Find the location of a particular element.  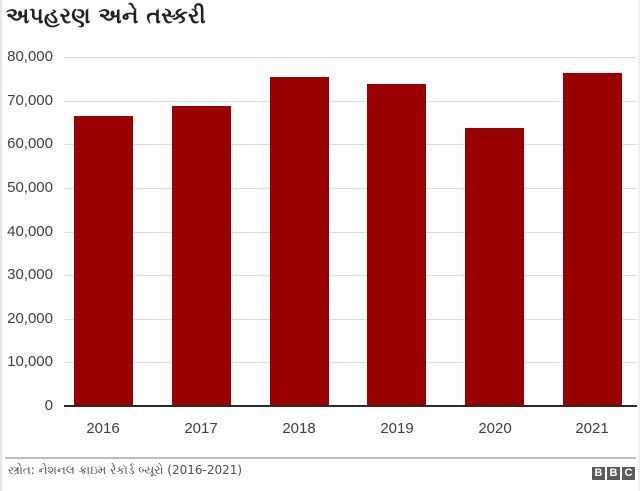

x-axis-tick-label: 2021 is located at coordinates (592, 428).